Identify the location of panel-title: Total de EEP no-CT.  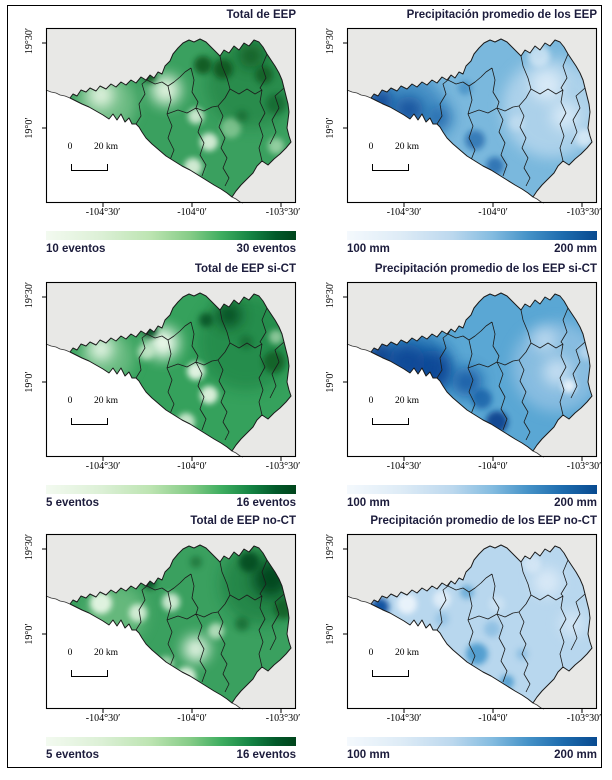
(243, 521).